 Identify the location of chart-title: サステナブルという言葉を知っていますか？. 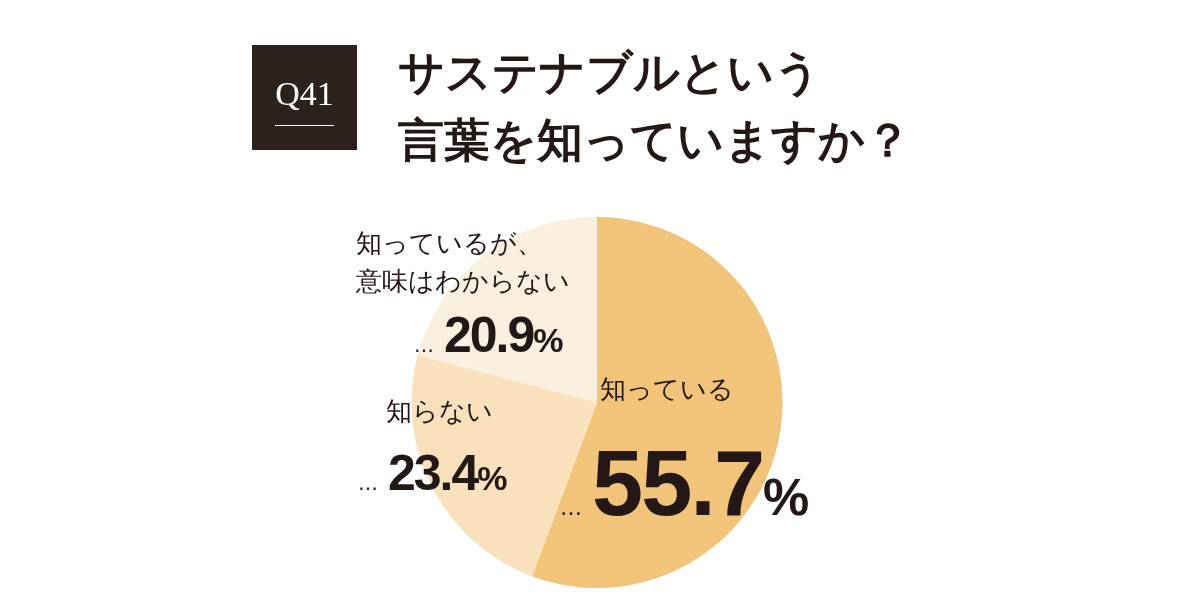
(654, 106).